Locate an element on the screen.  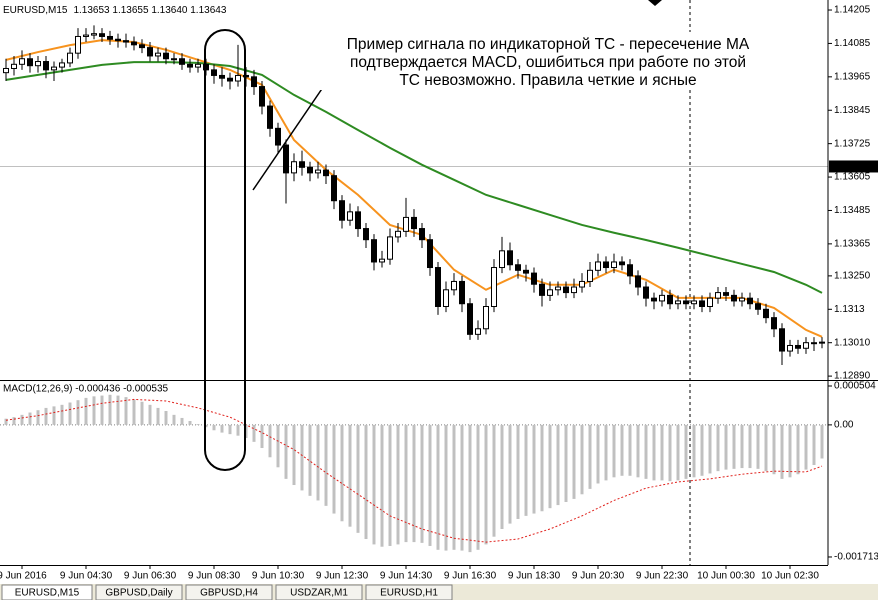
y-tick-label: -0.001713 is located at coordinates (856, 557).